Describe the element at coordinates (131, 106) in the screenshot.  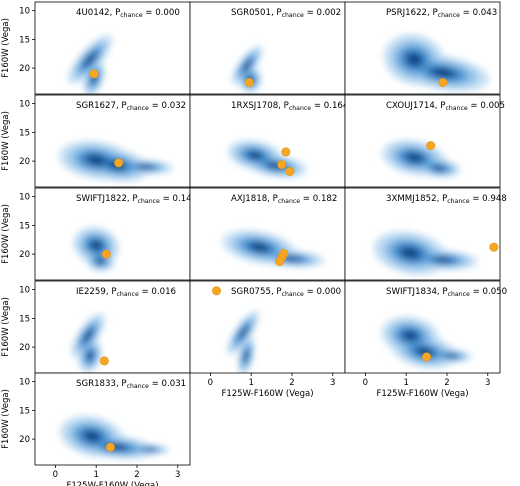
I see `panel-title: SGR1627, Pchance = 0.032` at that location.